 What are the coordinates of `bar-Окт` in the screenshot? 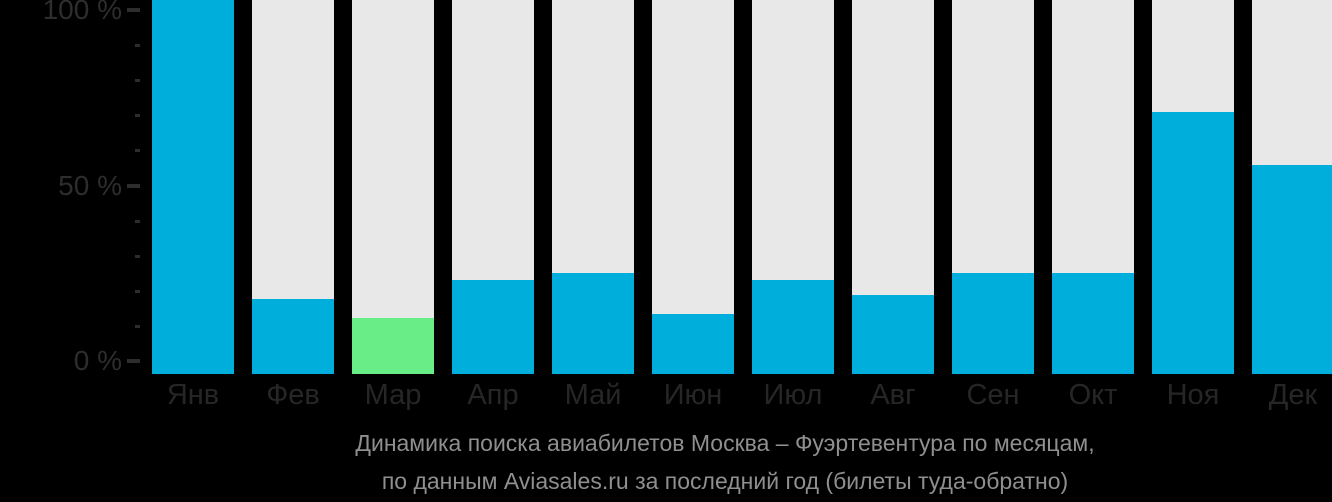 It's located at (1093, 323).